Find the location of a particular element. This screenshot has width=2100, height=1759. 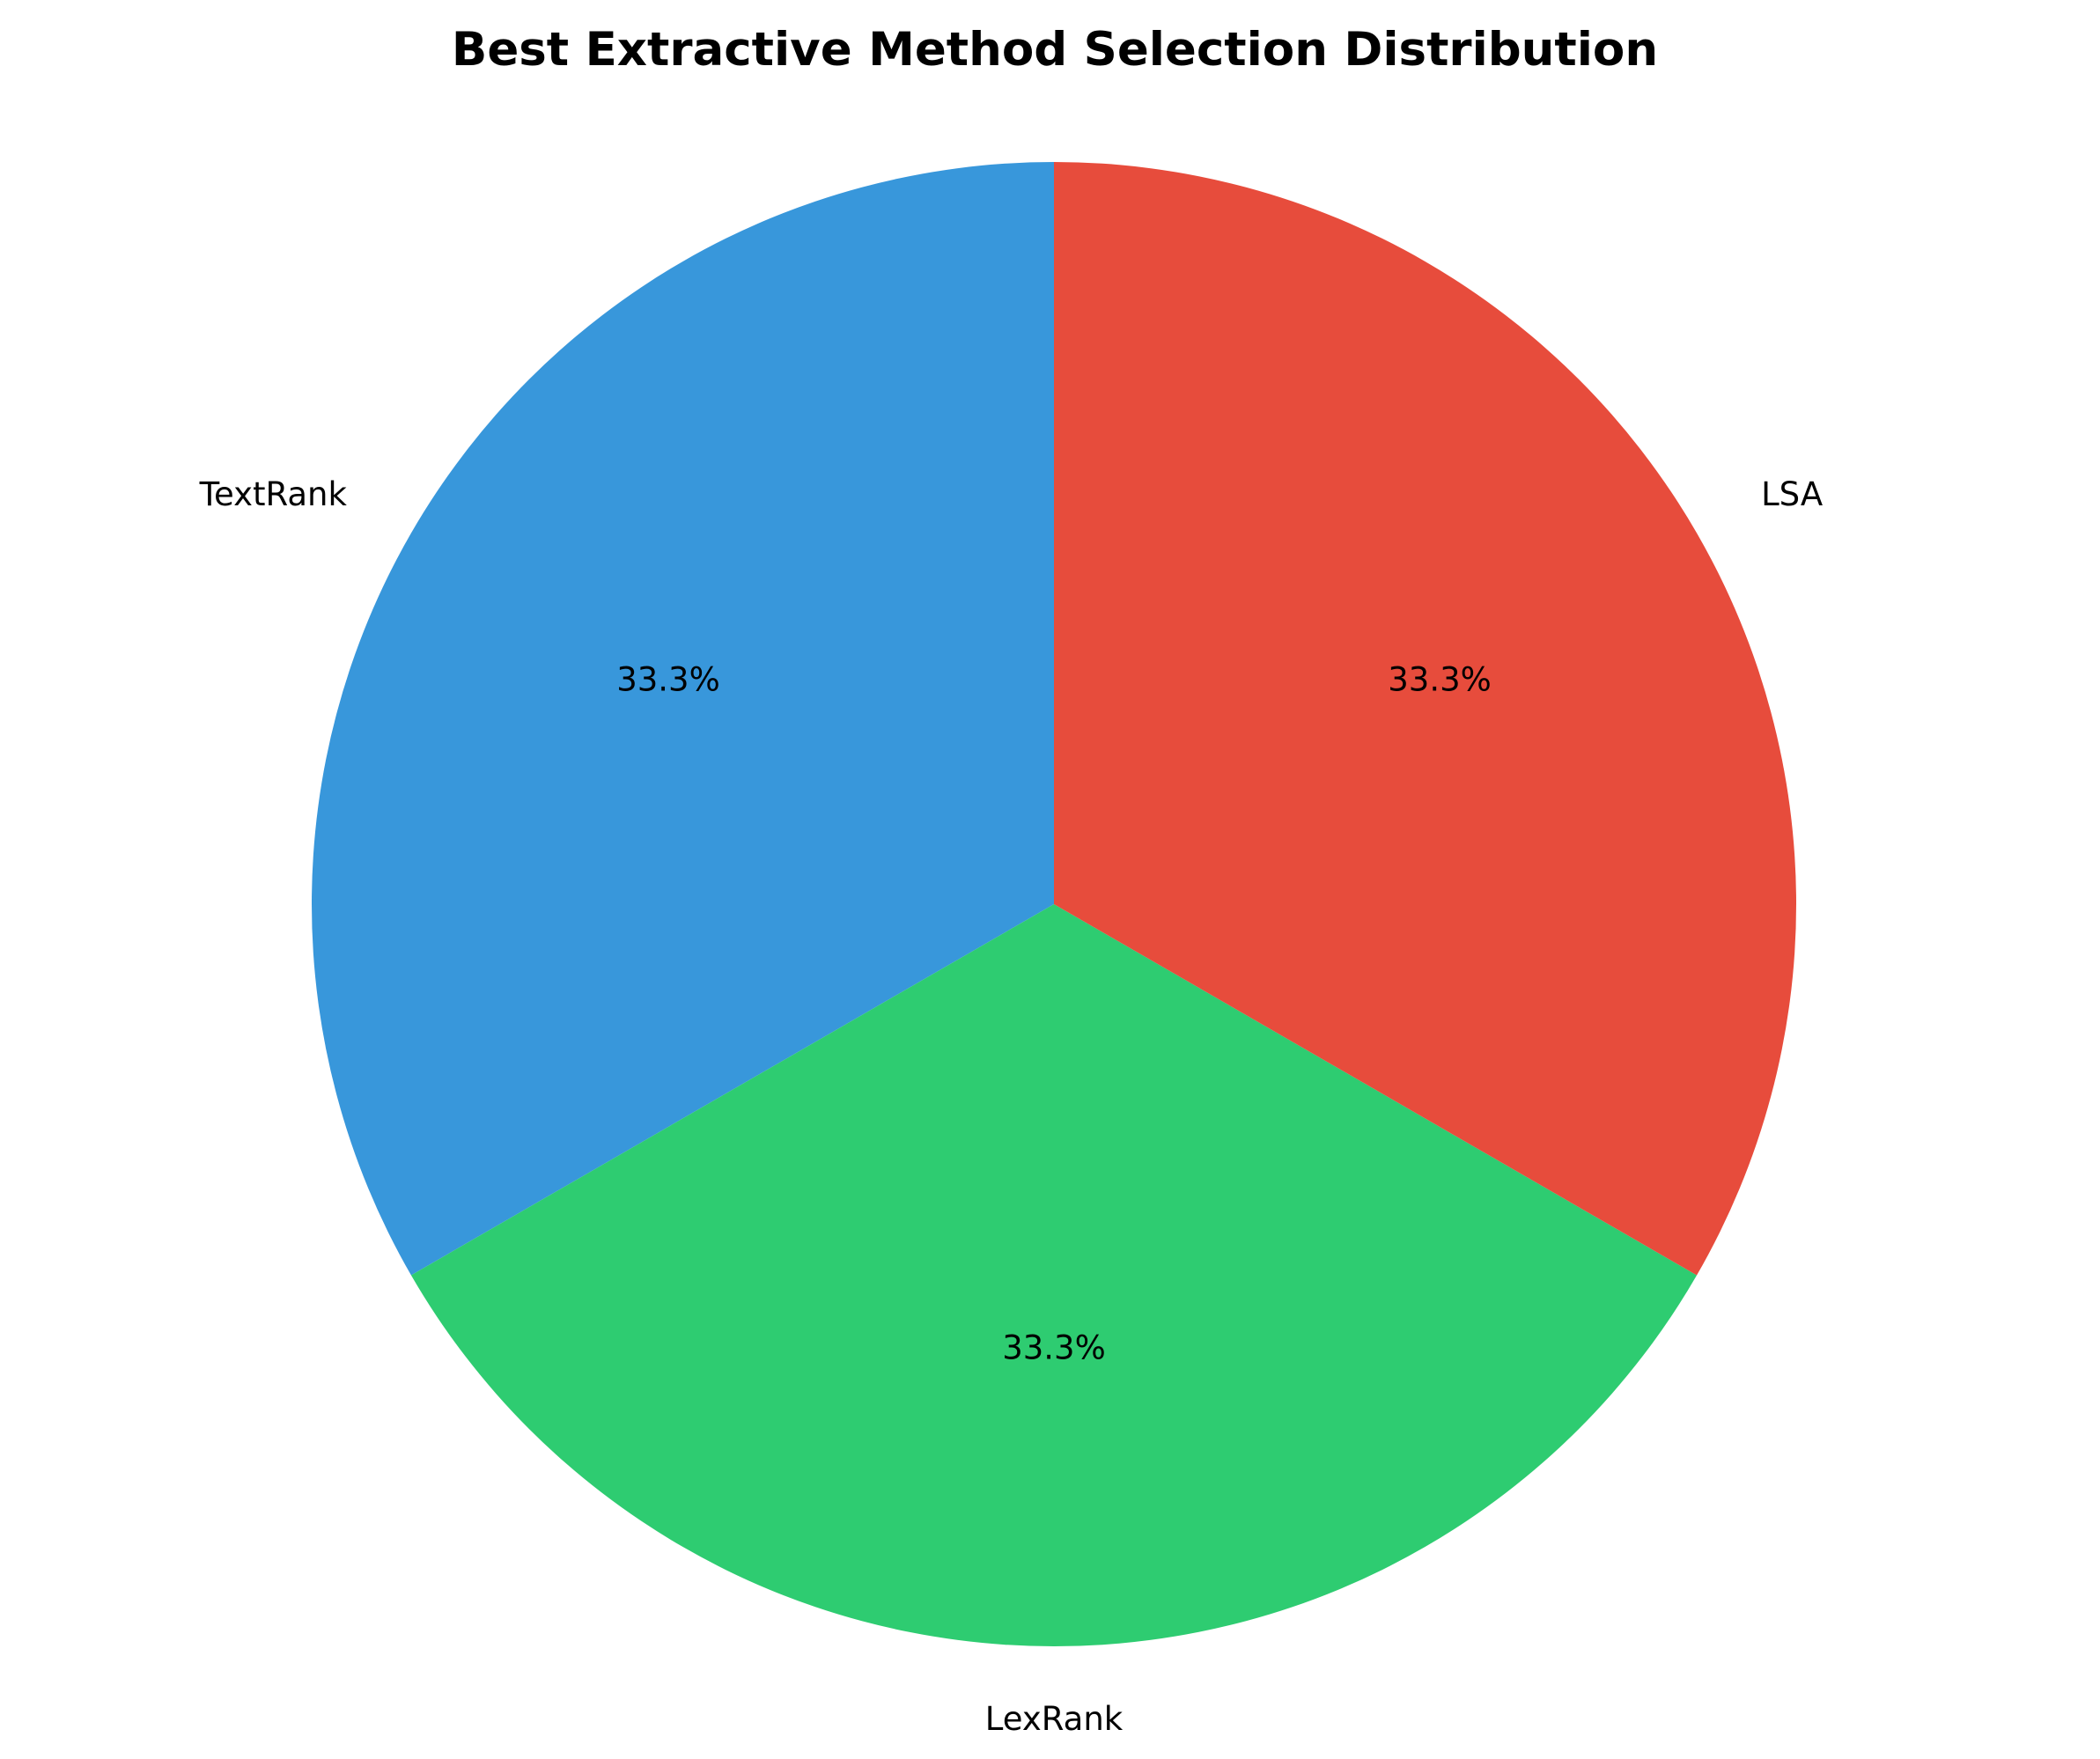

slice-percent-lexrank: 33.3% is located at coordinates (1054, 1347).